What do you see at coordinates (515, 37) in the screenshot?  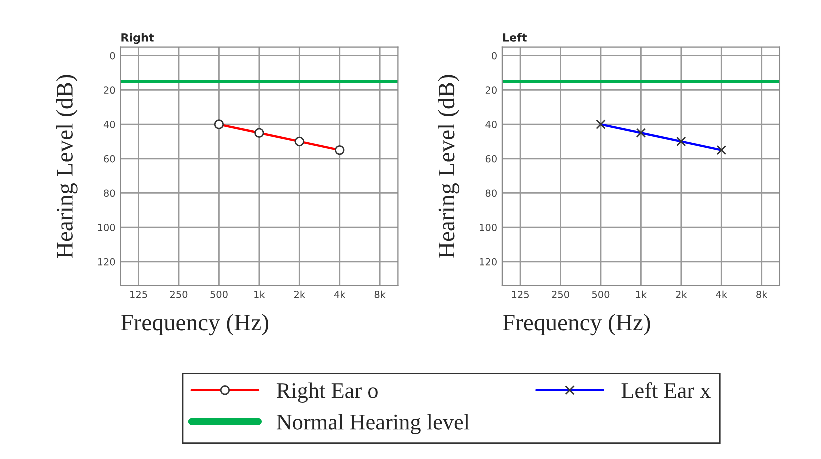 I see `chart-title: Left` at bounding box center [515, 37].